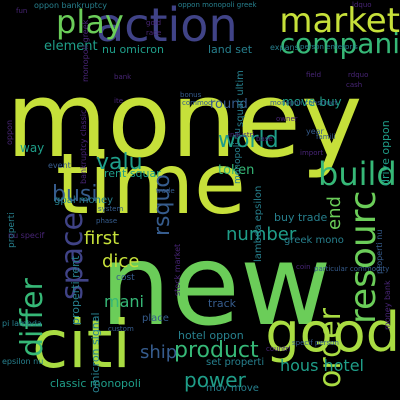 The width and height of the screenshot is (400, 400). What do you see at coordinates (75, 290) in the screenshot?
I see `cloud-word: properti rent` at bounding box center [75, 290].